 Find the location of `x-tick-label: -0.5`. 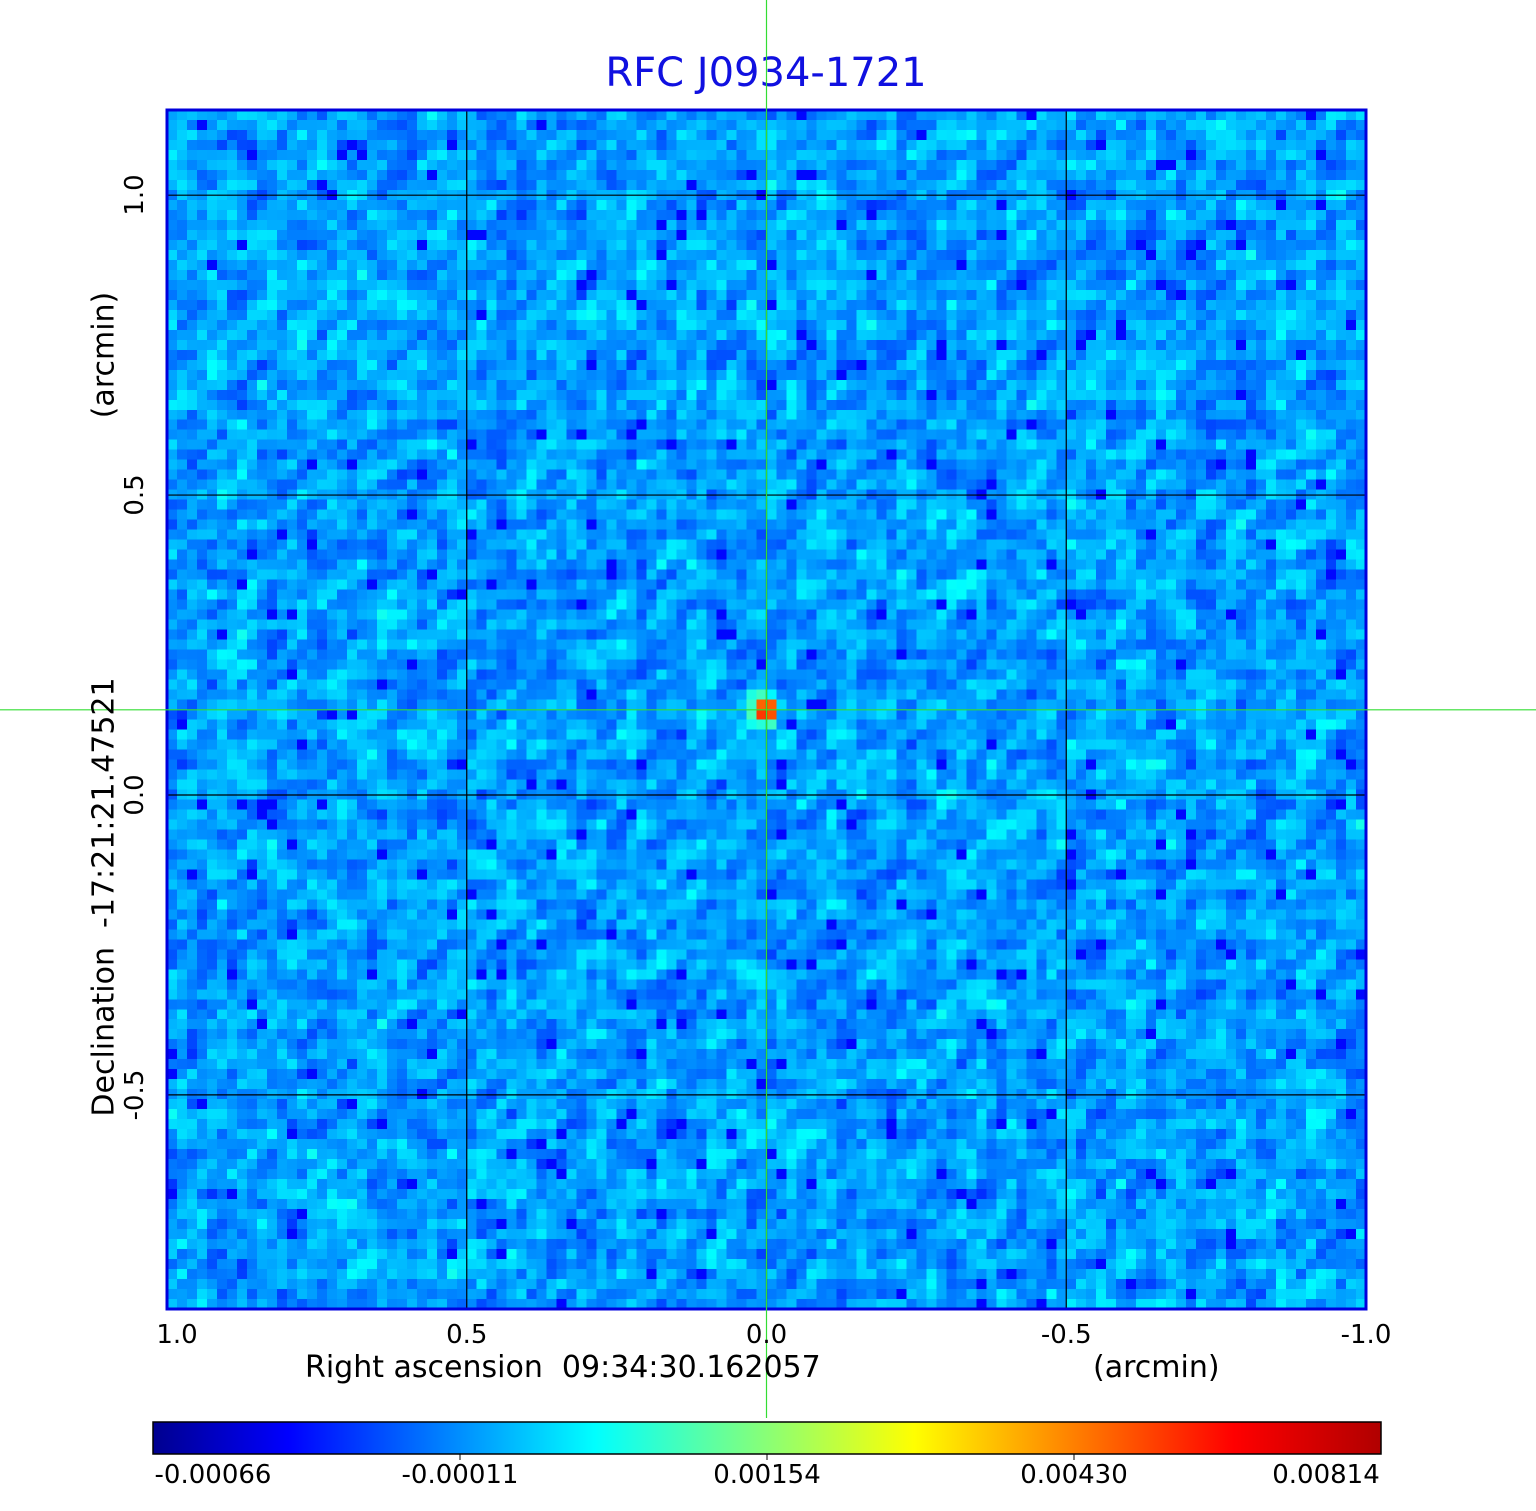

x-tick-label: -0.5 is located at coordinates (1066, 1335).